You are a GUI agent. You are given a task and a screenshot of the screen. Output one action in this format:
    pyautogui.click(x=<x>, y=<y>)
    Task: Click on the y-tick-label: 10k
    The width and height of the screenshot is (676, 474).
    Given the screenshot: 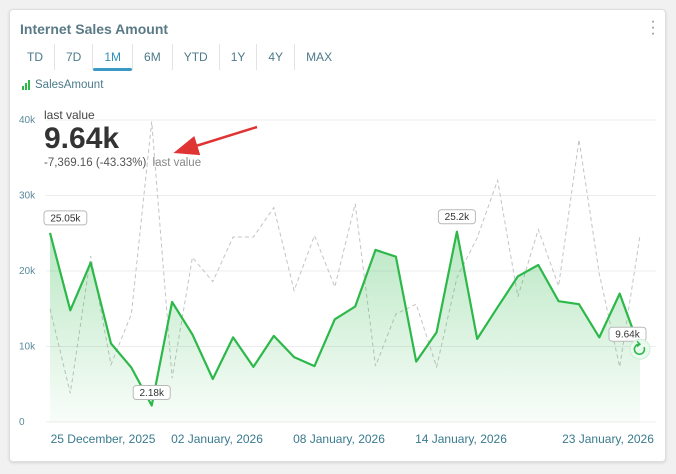 What is the action you would take?
    pyautogui.click(x=27, y=347)
    